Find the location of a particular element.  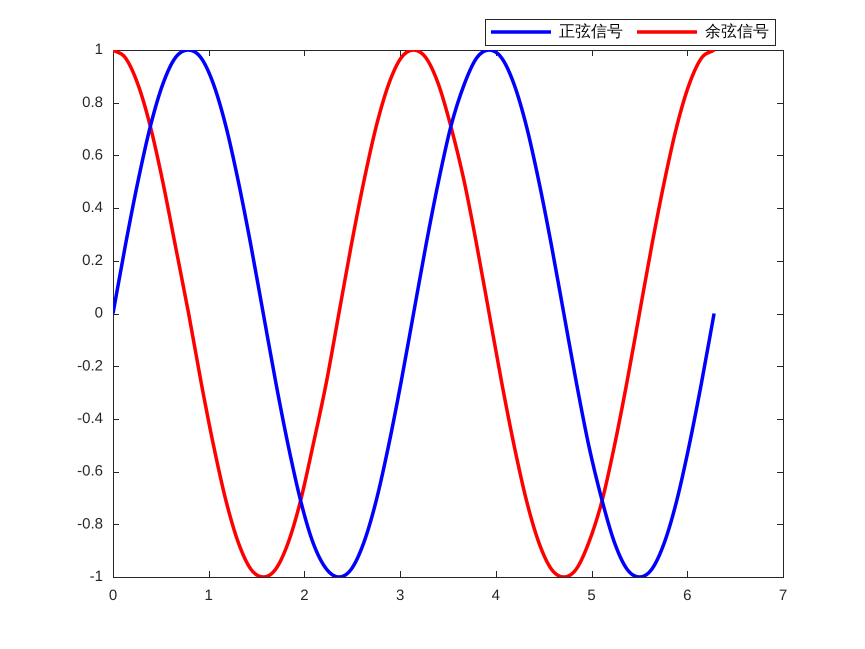

y-tick-label: 0.6 is located at coordinates (92, 155).